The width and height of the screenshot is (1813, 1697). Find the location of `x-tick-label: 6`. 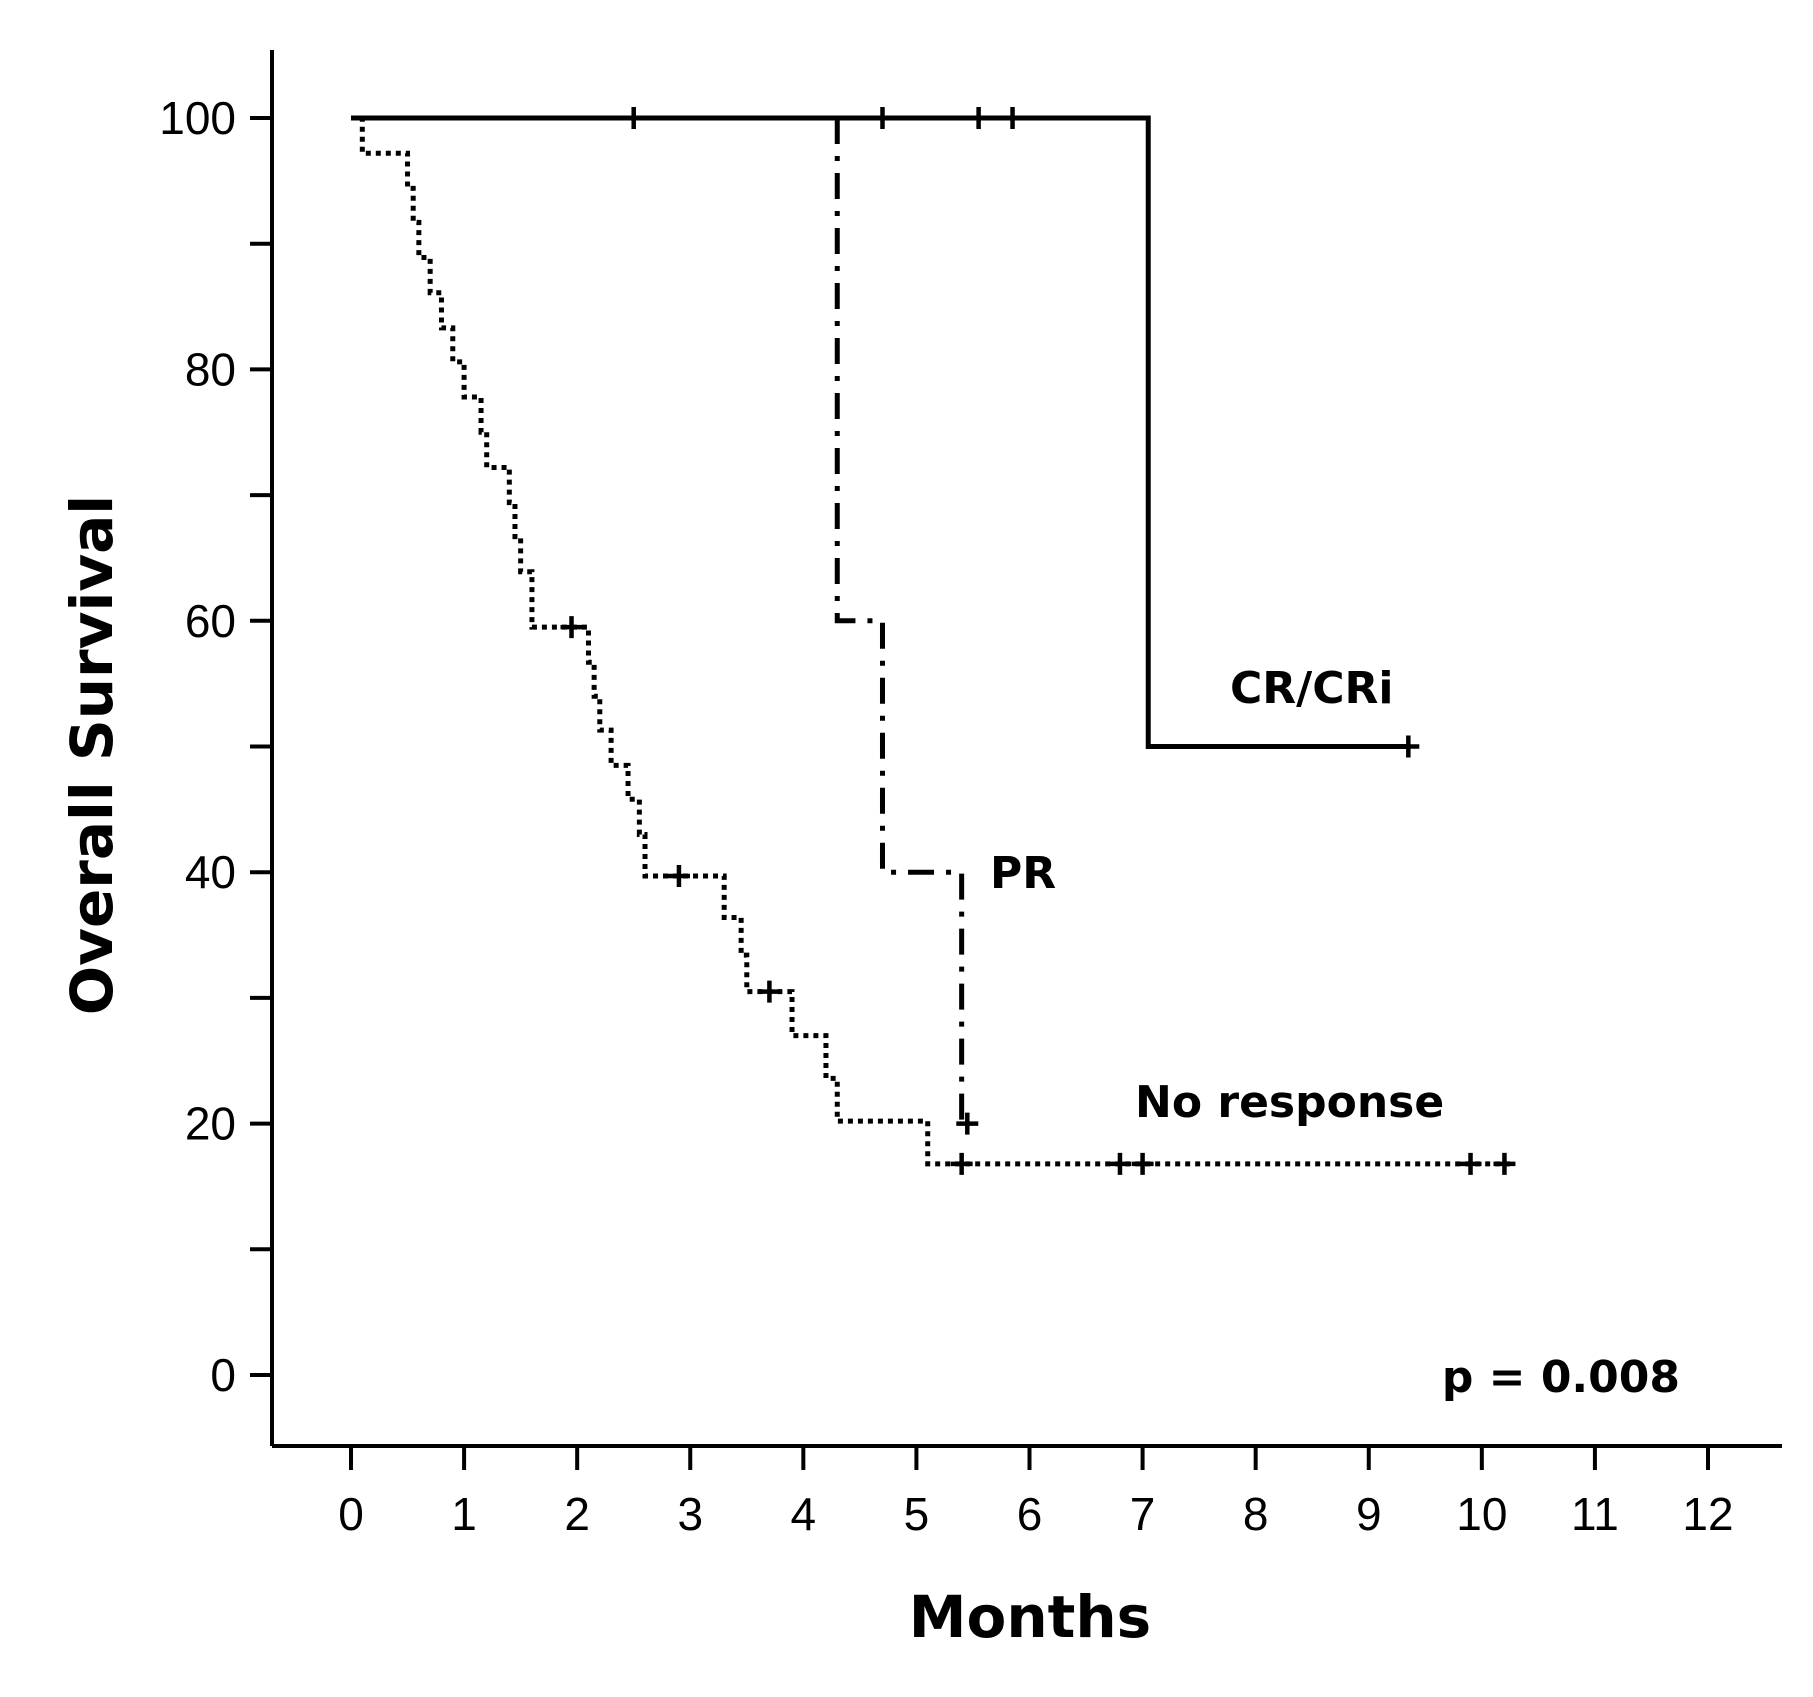

x-tick-label: 6 is located at coordinates (1030, 1514).